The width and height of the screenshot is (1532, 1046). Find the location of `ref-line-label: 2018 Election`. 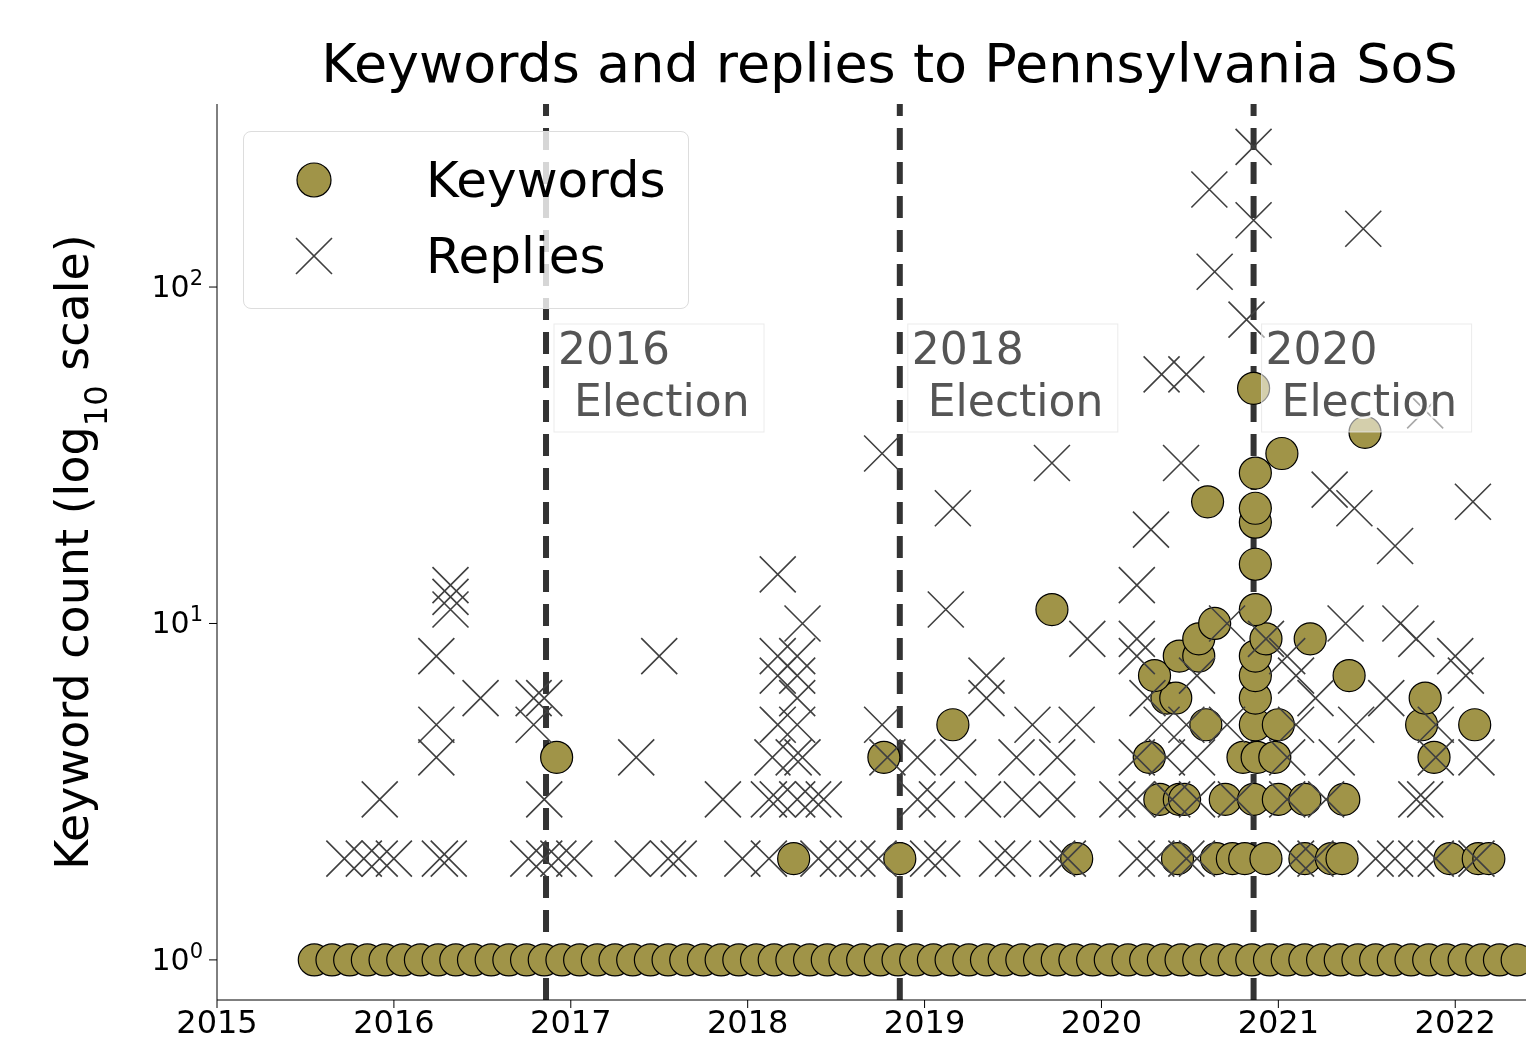

ref-line-label: 2018 Election is located at coordinates (1007, 374).